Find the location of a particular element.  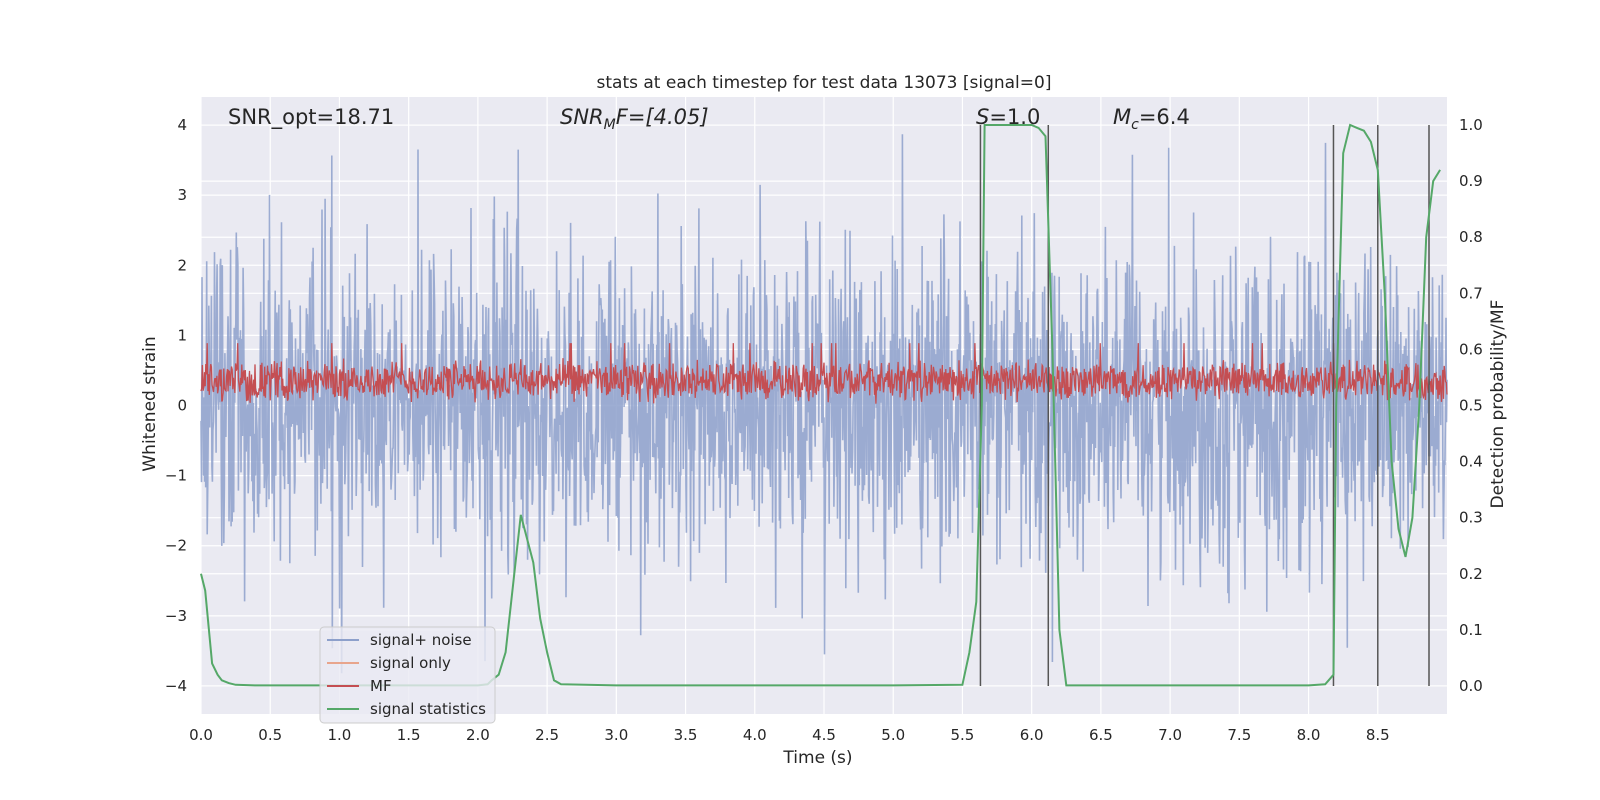

y-tick-label: −2 is located at coordinates (176, 546).